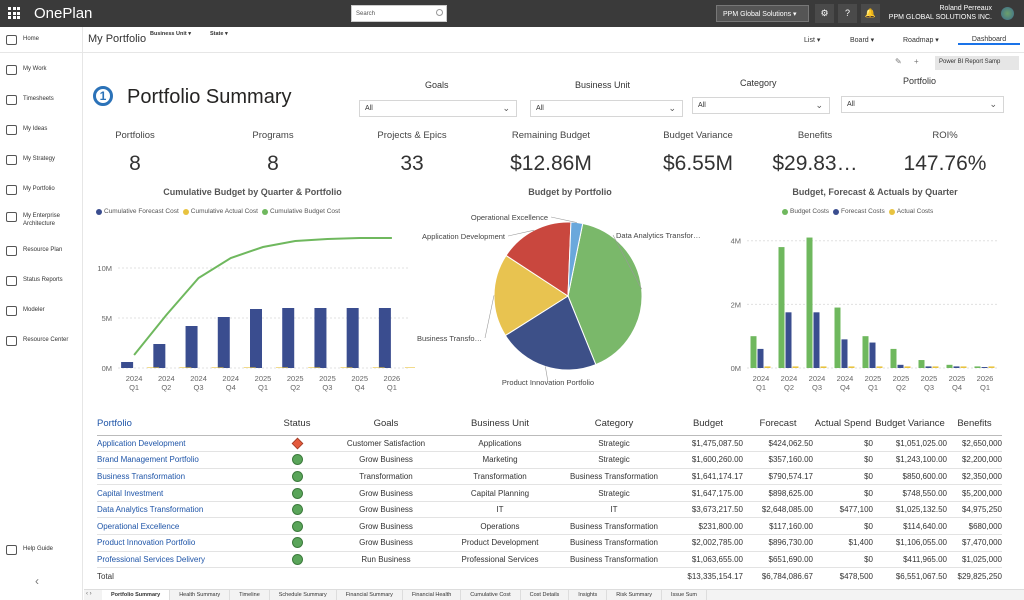 This screenshot has width=1024, height=600. What do you see at coordinates (614, 424) in the screenshot?
I see `column-header-category: Category` at bounding box center [614, 424].